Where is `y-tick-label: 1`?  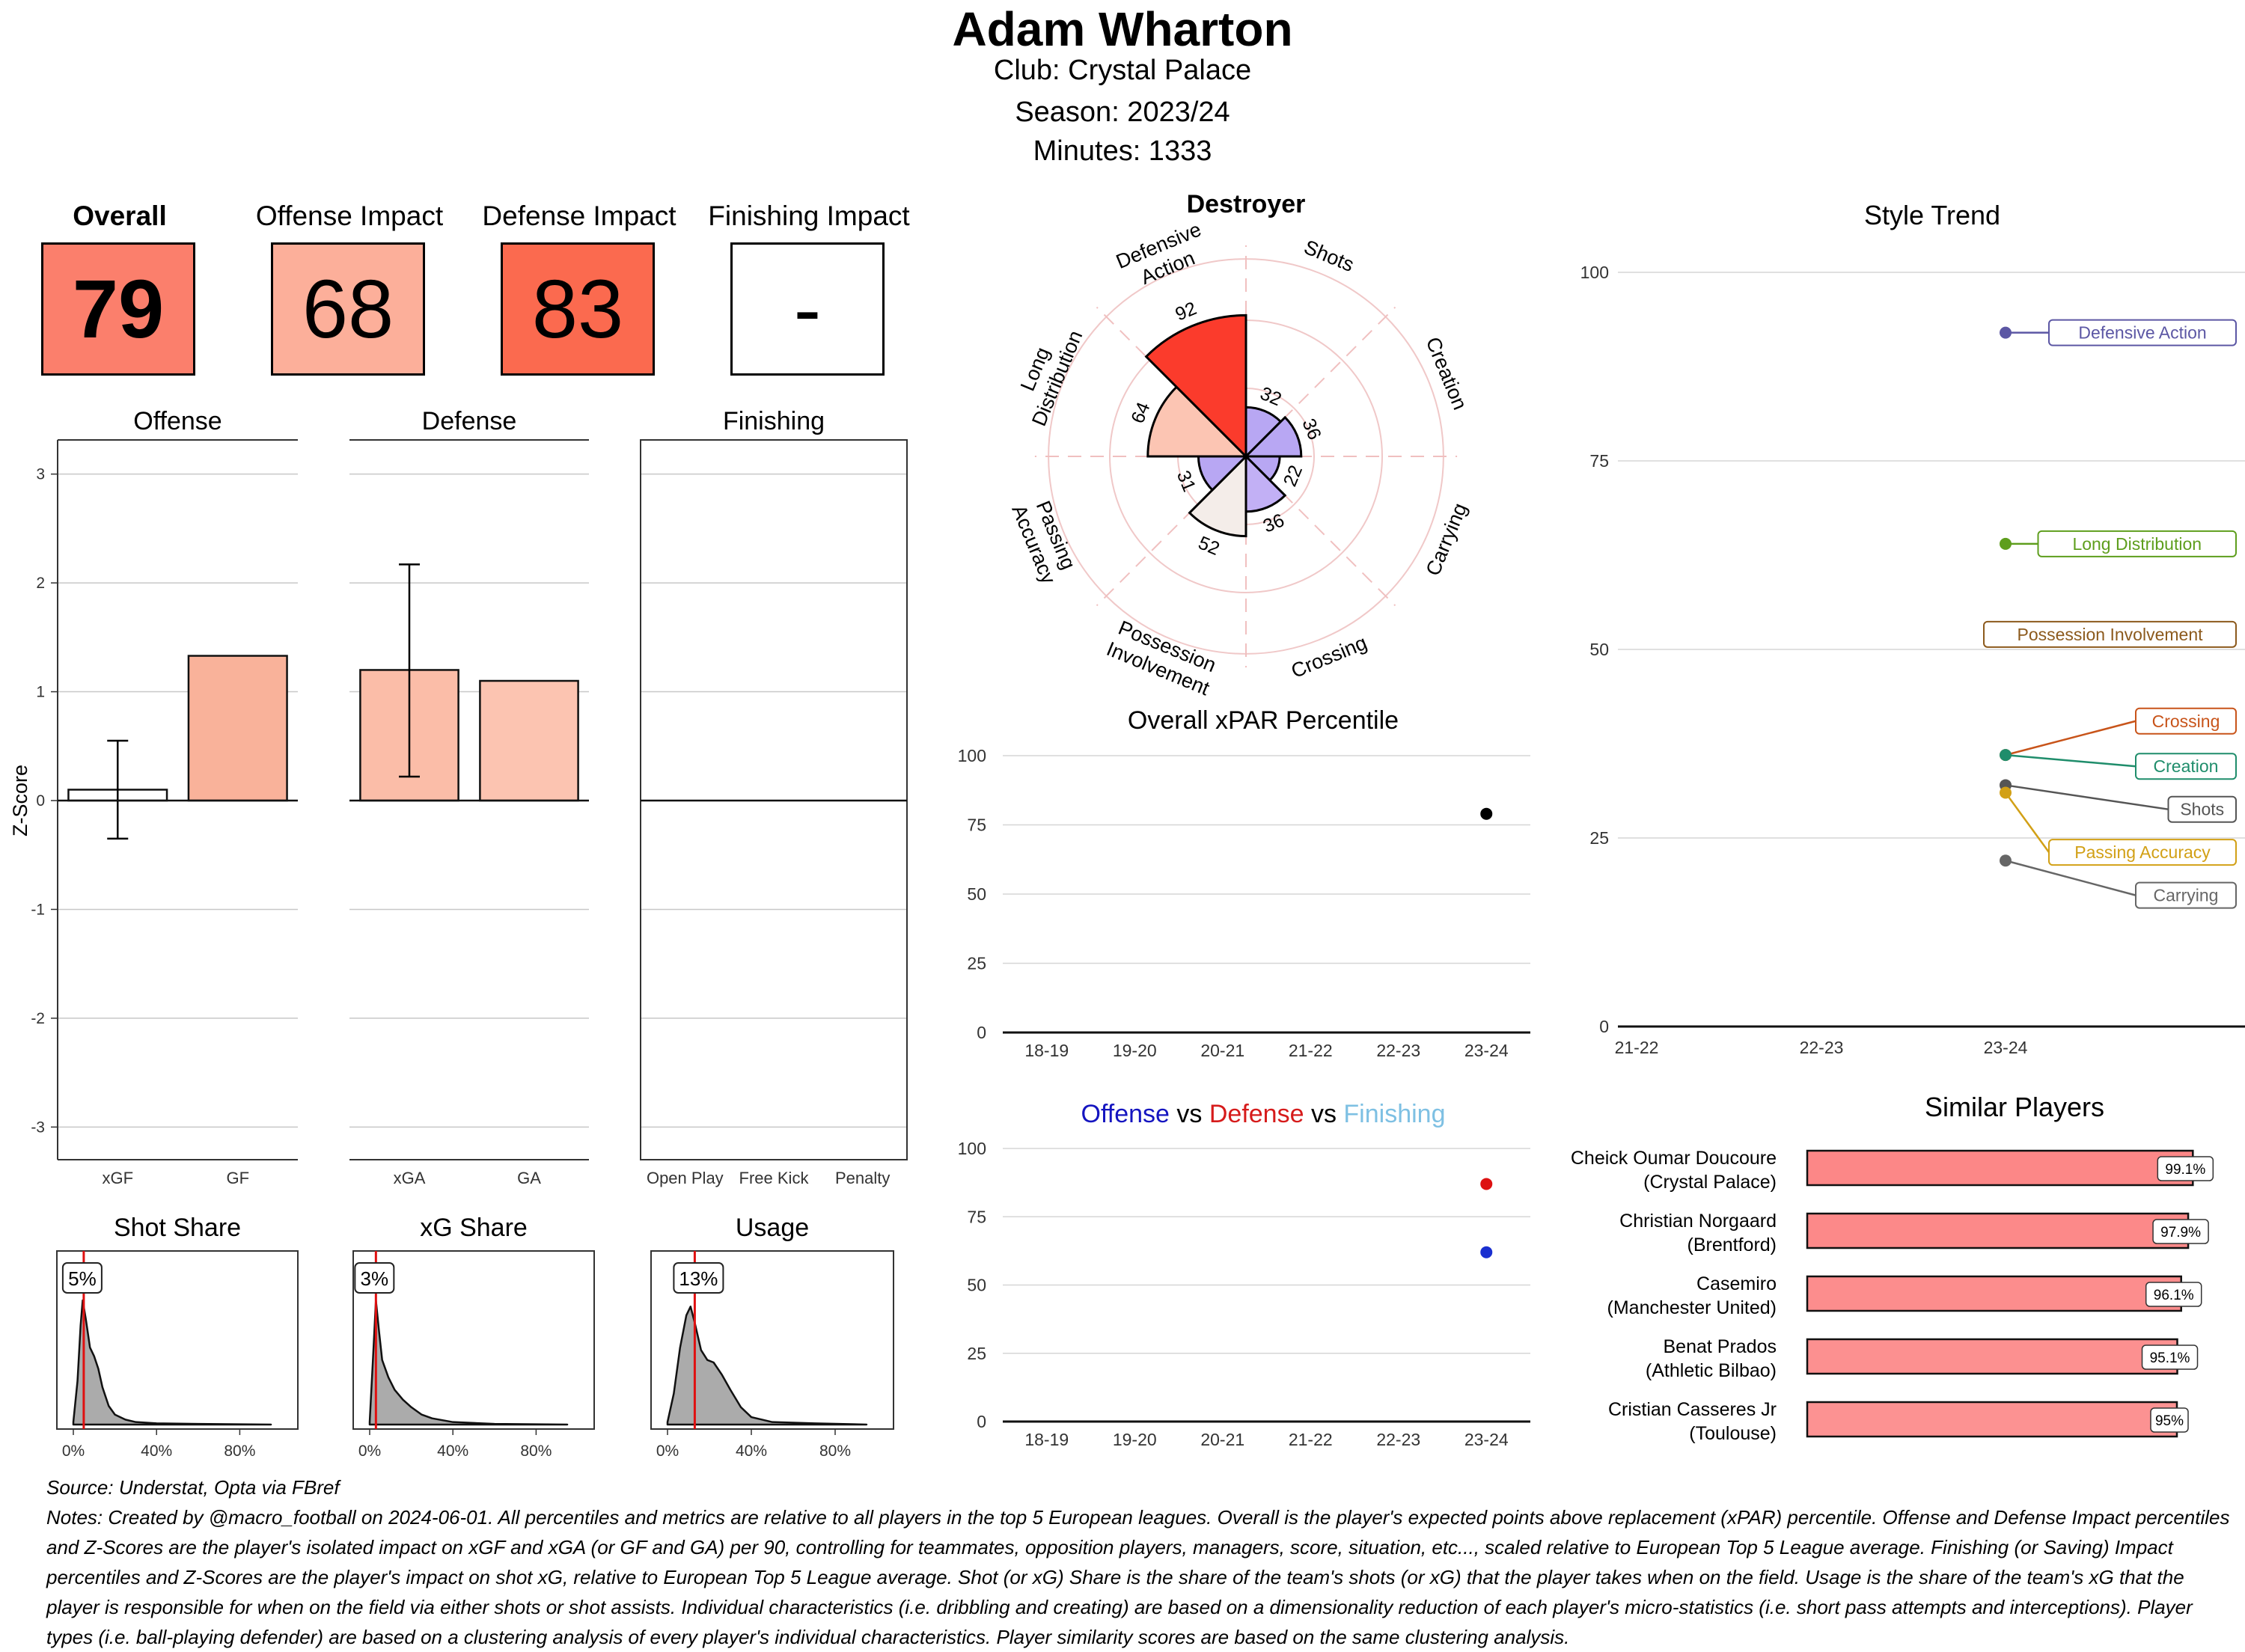
y-tick-label: 1 is located at coordinates (40, 692).